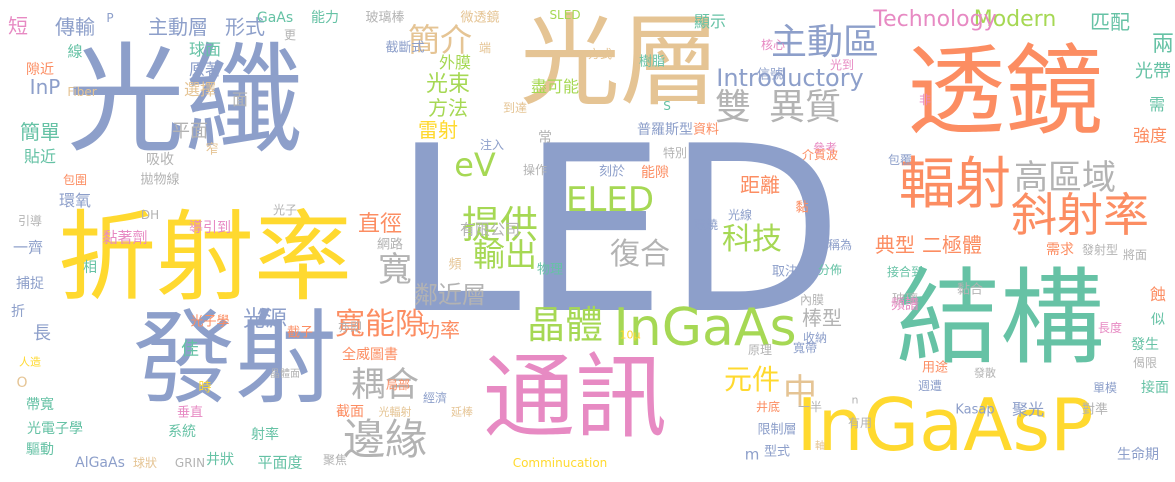 This screenshot has height=482, width=1175. I want to click on cloud-word: 井狀, so click(220, 460).